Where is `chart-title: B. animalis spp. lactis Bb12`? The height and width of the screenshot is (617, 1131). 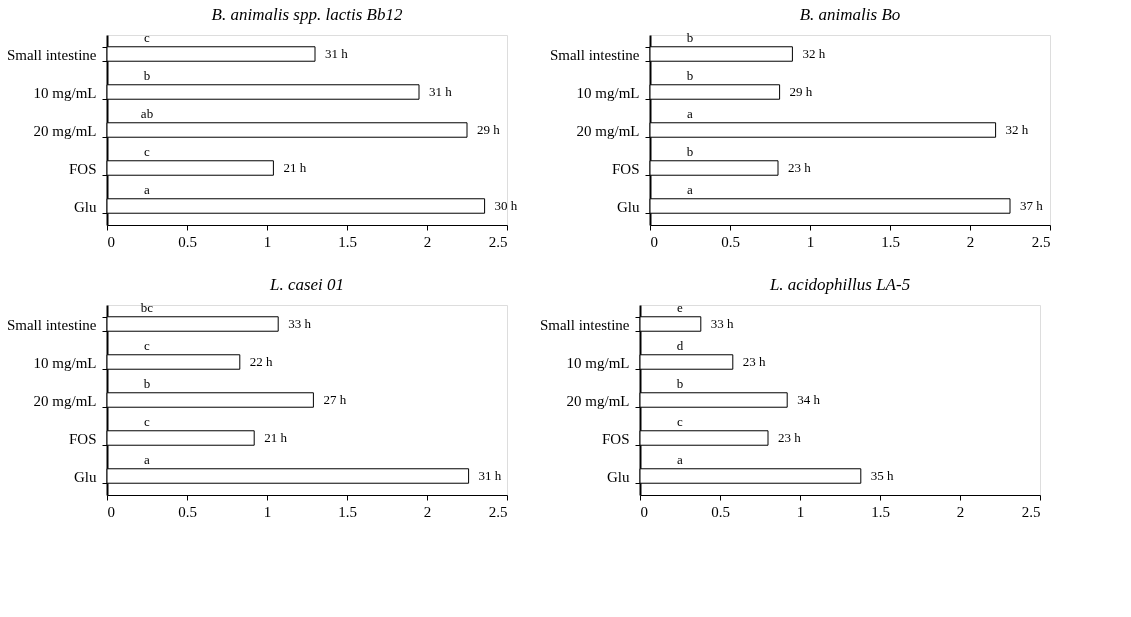
chart-title: B. animalis spp. lactis Bb12 is located at coordinates (307, 14).